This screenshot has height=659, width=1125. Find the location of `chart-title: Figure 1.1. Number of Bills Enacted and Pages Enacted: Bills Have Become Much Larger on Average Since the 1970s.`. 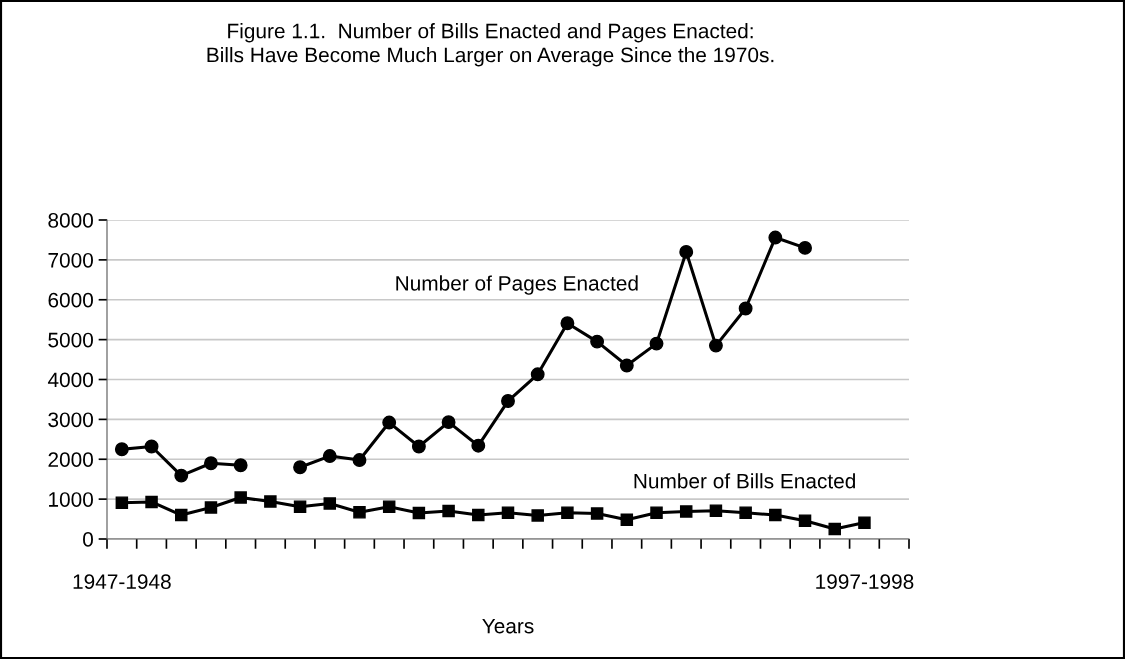

chart-title: Figure 1.1. Number of Bills Enacted and Pages Enacted: Bills Have Become Much Larger on Average Since the 1970s. is located at coordinates (490, 45).